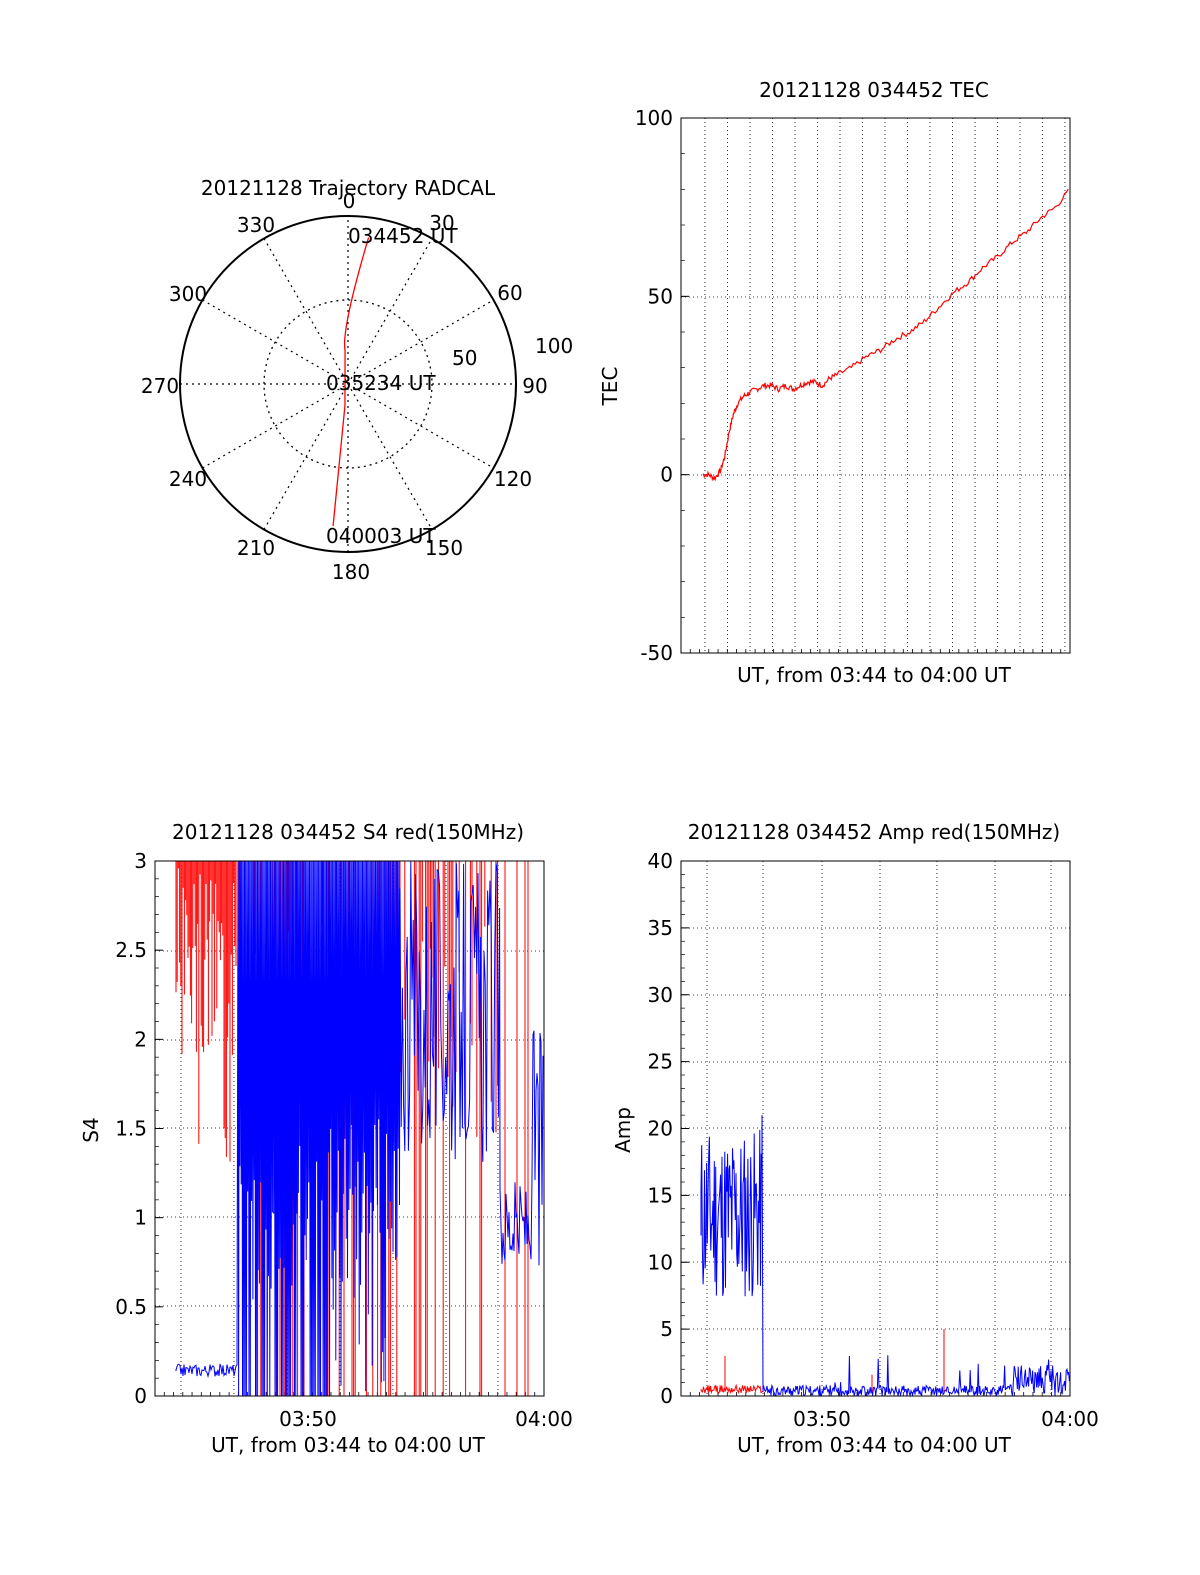 The height and width of the screenshot is (1575, 1200). I want to click on s4-ytick-label: 1.5, so click(131, 1129).